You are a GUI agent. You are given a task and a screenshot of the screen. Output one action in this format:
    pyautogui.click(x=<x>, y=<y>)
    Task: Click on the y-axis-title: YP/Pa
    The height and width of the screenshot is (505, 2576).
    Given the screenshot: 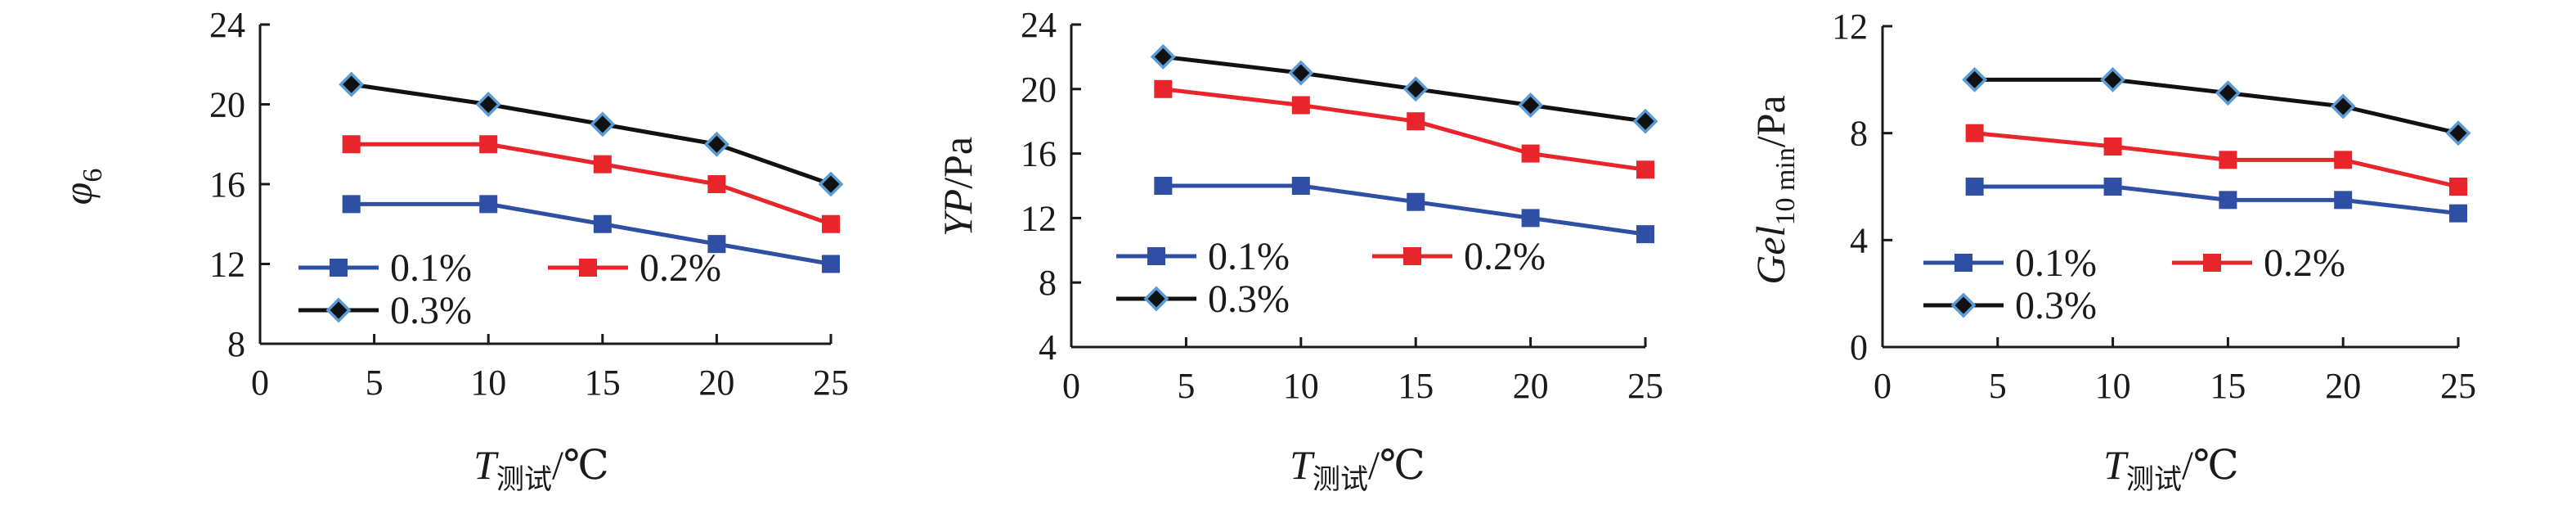 What is the action you would take?
    pyautogui.click(x=958, y=187)
    